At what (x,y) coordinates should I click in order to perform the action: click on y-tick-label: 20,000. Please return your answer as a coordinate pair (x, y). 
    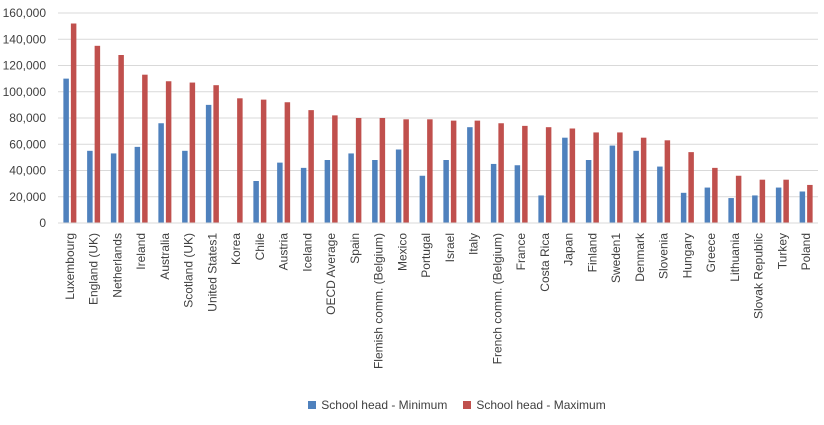
    Looking at the image, I should click on (27, 197).